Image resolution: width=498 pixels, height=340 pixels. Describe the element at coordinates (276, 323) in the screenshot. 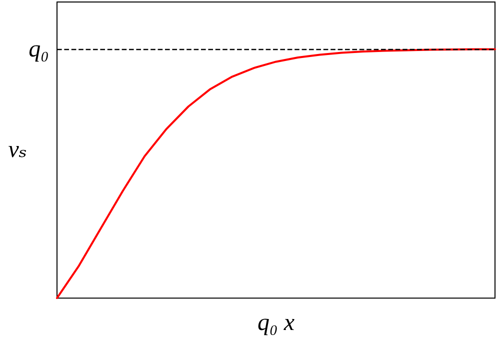

I see `x-axis-title: q₀ x` at that location.